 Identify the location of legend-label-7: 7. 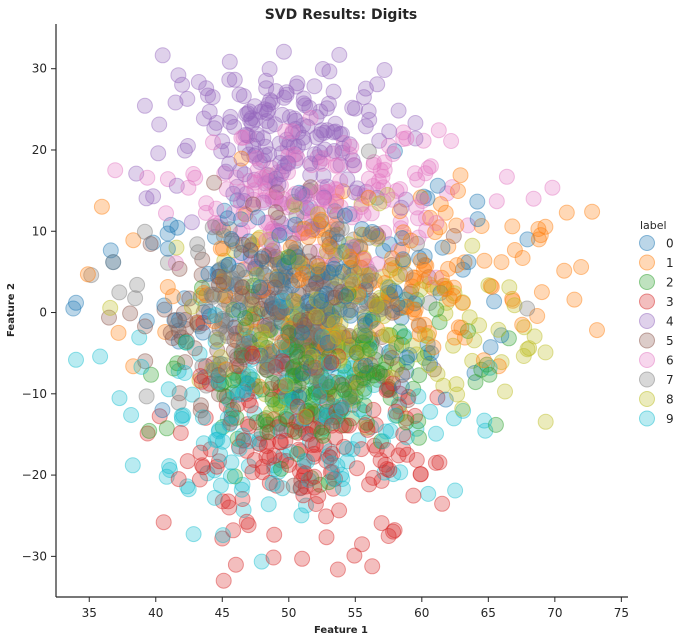
(670, 380).